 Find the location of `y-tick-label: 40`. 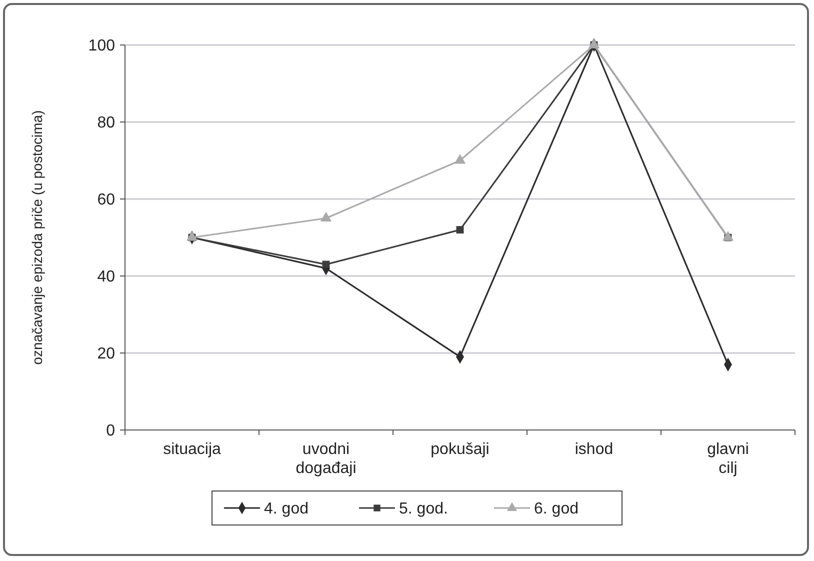

y-tick-label: 40 is located at coordinates (106, 277).